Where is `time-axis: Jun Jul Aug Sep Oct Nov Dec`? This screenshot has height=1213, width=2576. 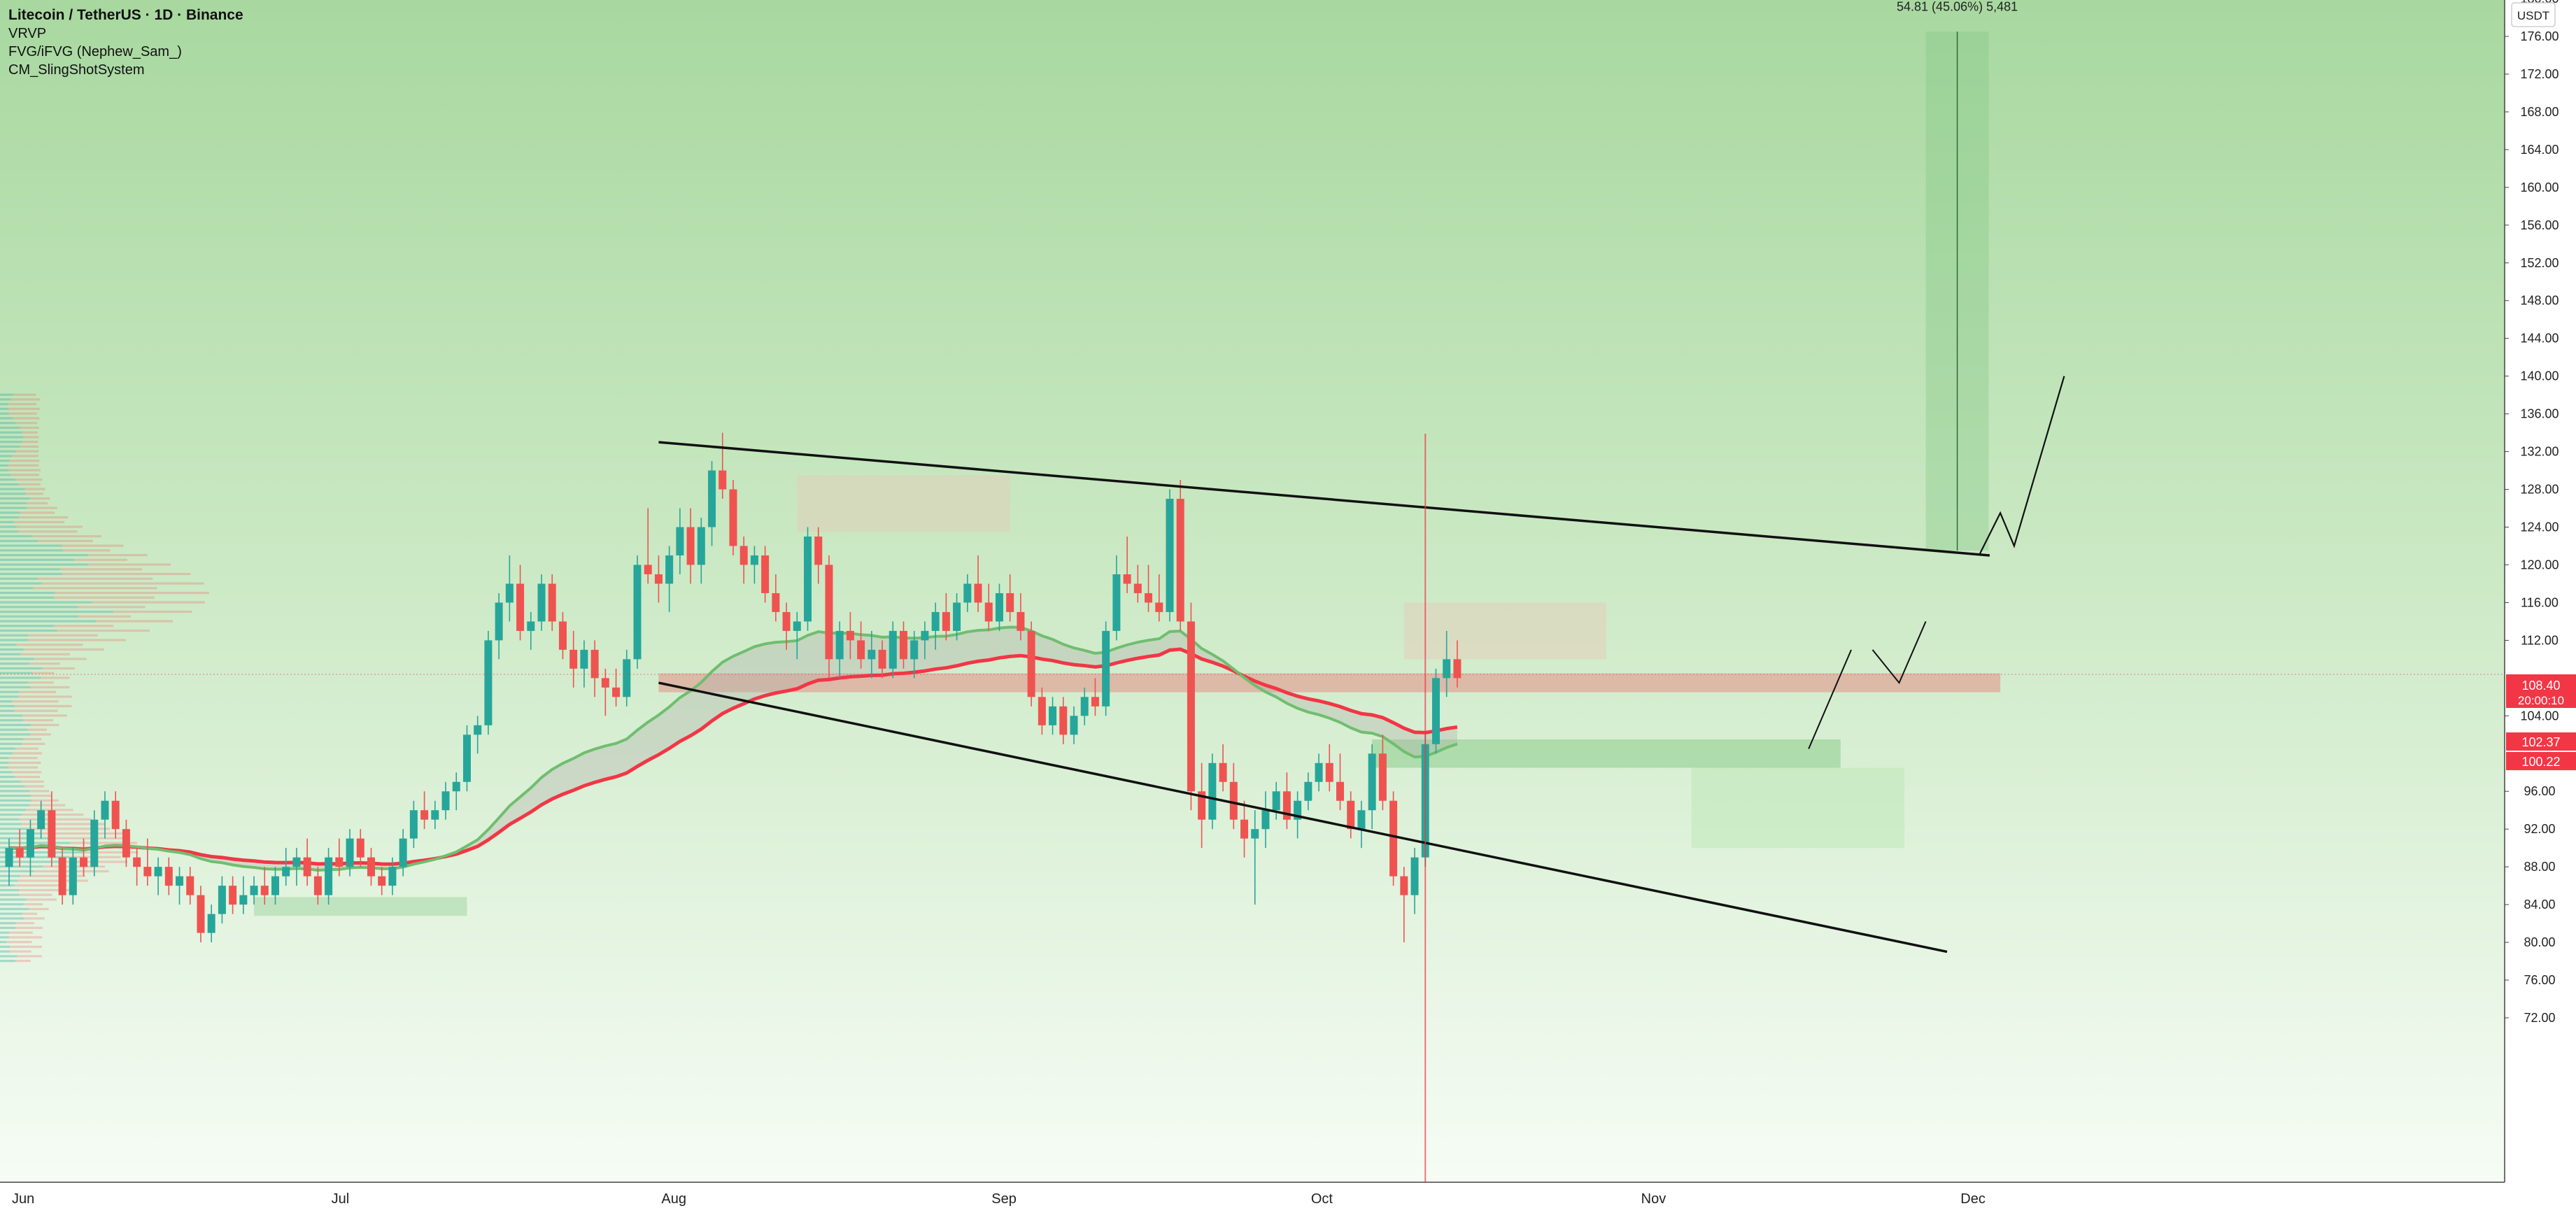
time-axis: Jun Jul Aug Sep Oct Nov Dec is located at coordinates (999, 1199).